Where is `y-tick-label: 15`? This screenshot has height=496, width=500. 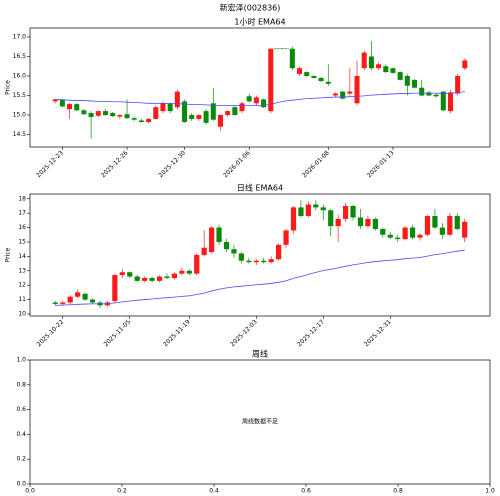 y-tick-label: 15 is located at coordinates (22, 241).